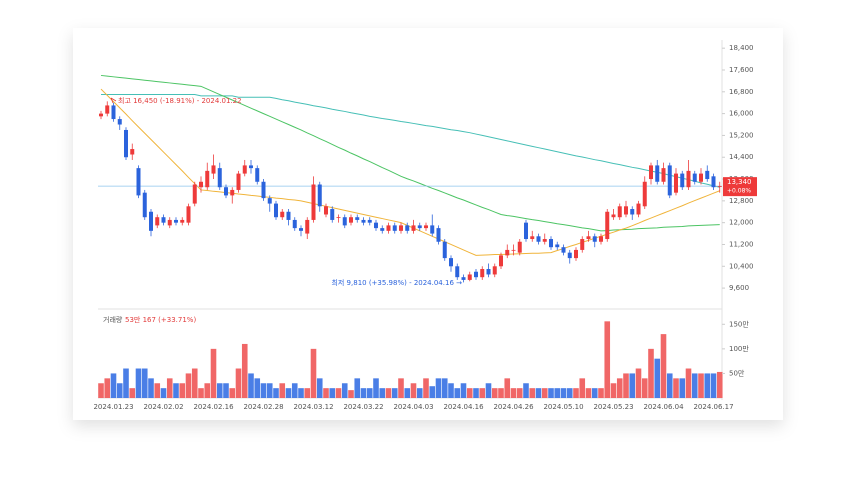 The width and height of the screenshot is (860, 480). Describe the element at coordinates (741, 201) in the screenshot. I see `y-tick-label: 12,800` at that location.